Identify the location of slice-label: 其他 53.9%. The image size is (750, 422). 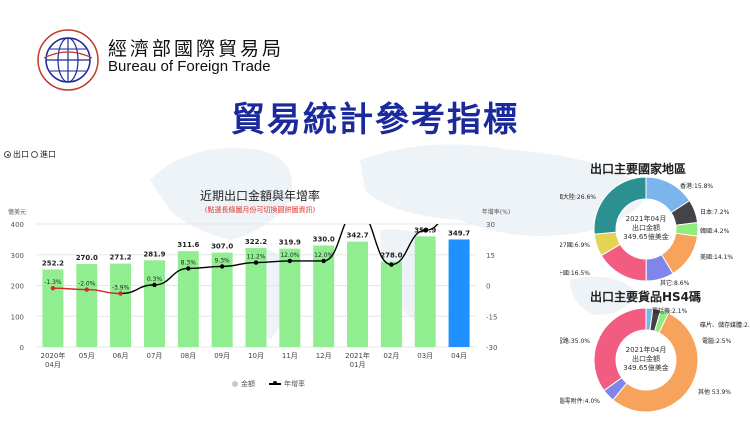
(714, 392).